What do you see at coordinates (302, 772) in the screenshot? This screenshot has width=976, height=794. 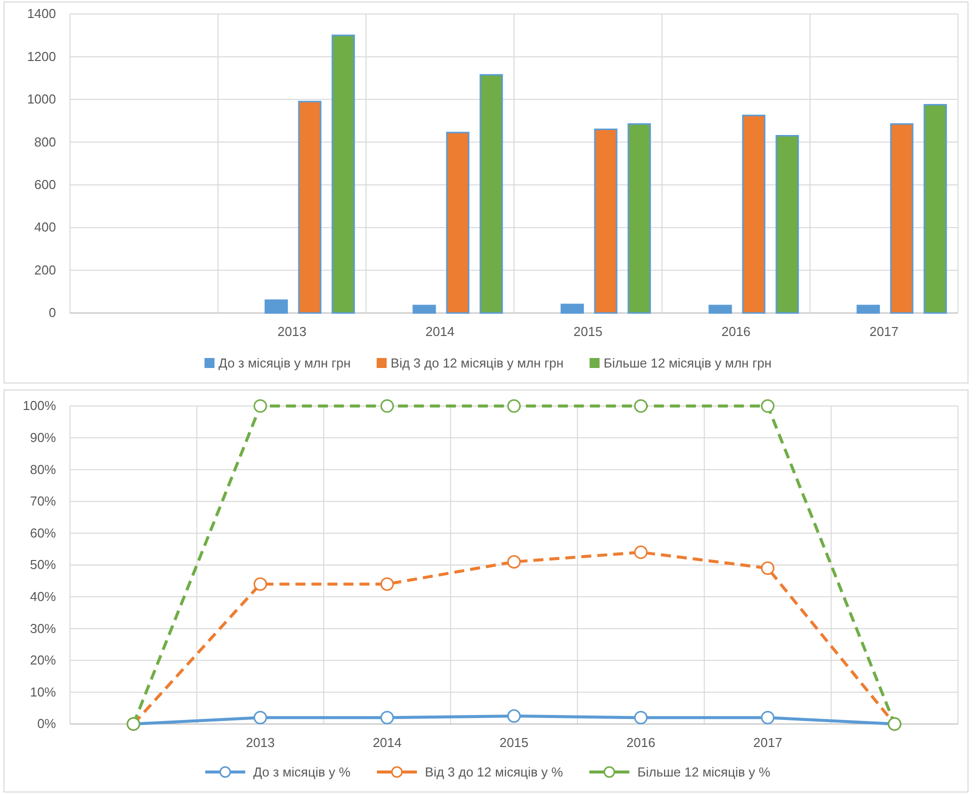 I see `legend-label: До з місяців у %` at bounding box center [302, 772].